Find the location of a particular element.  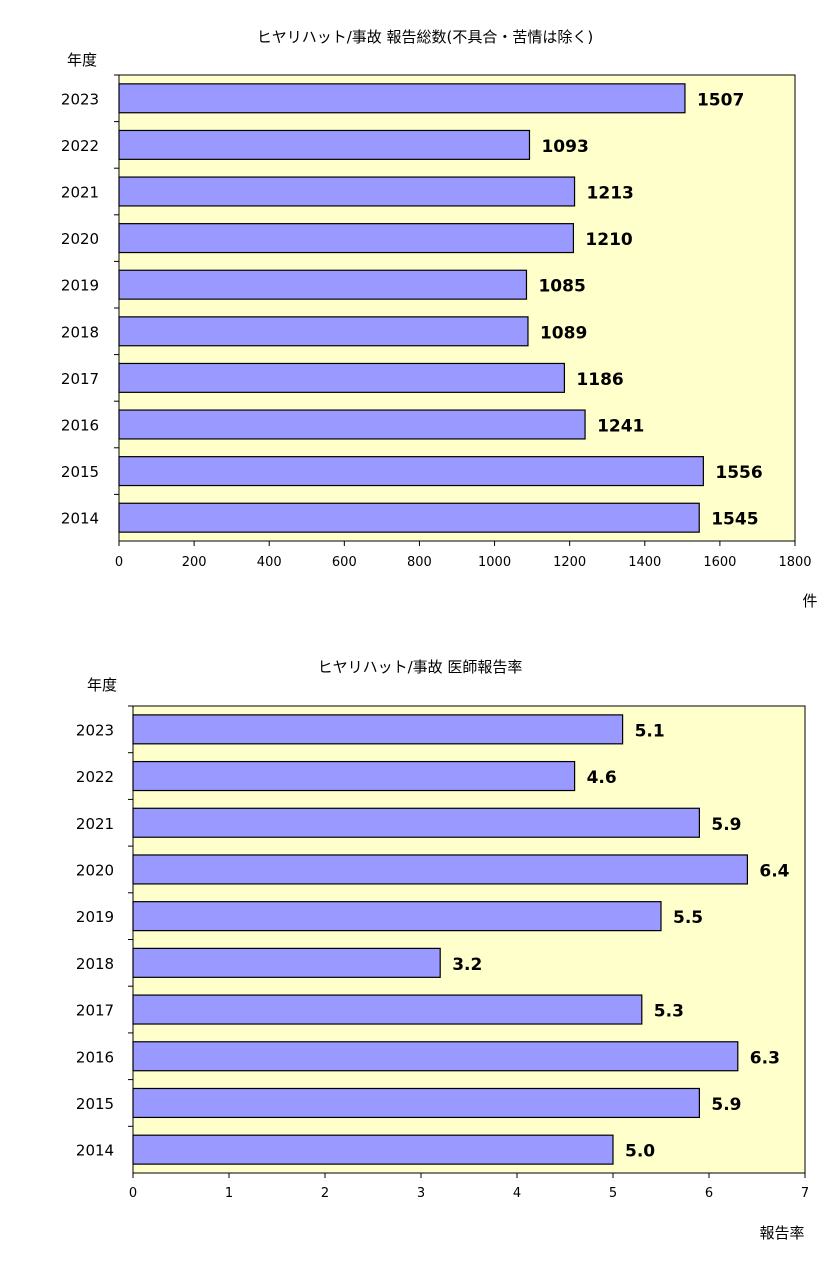

data-label: 1186 is located at coordinates (599, 380).